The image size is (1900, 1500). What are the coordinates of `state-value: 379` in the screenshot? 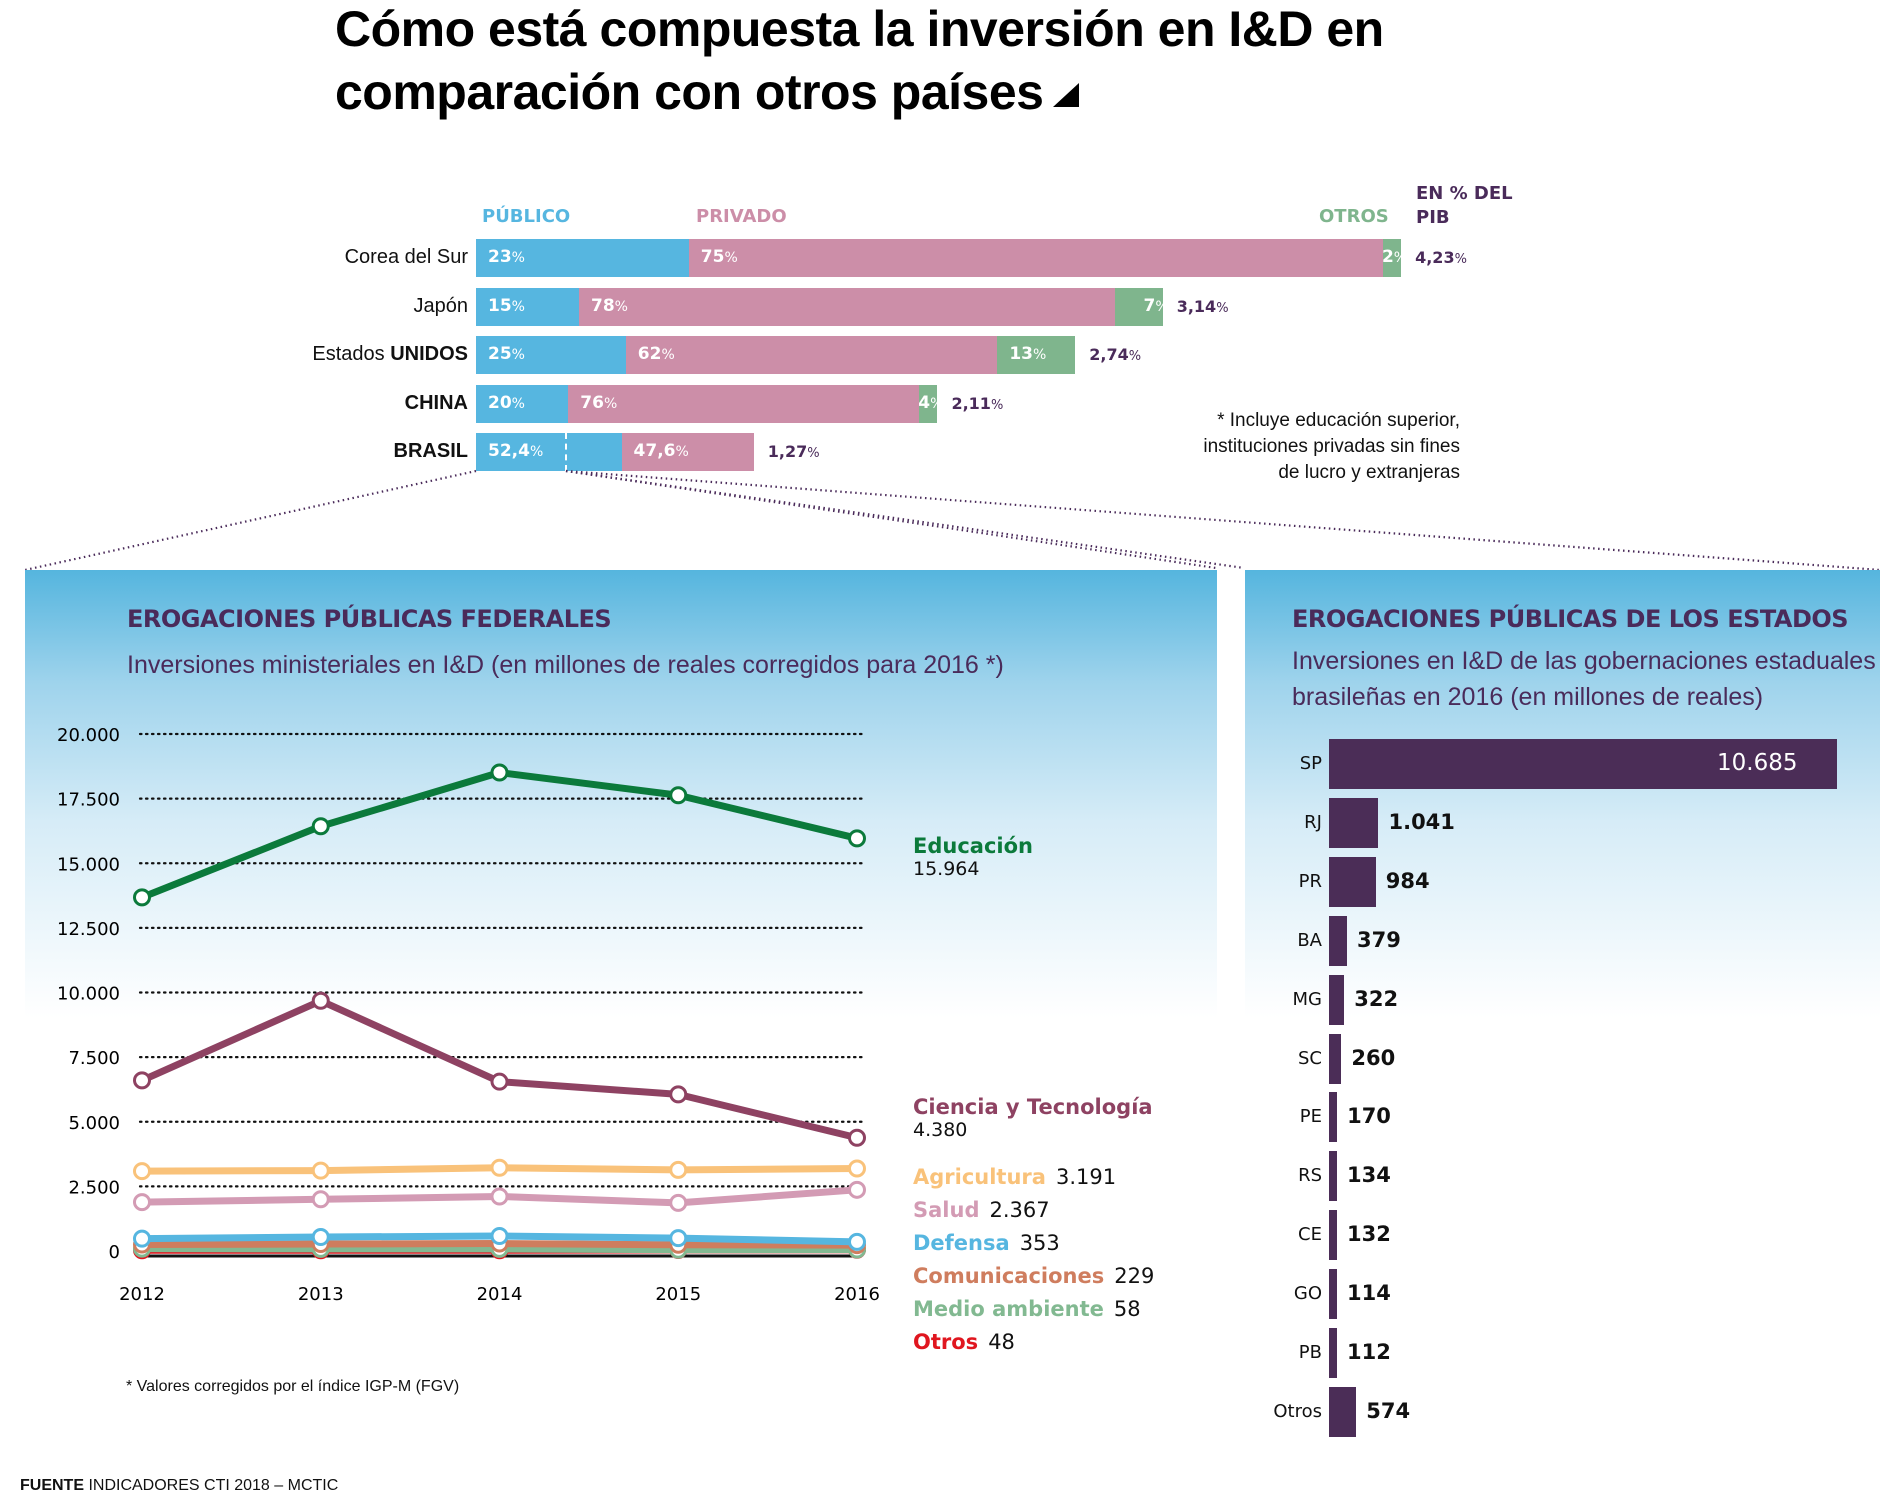 It's located at (1379, 939).